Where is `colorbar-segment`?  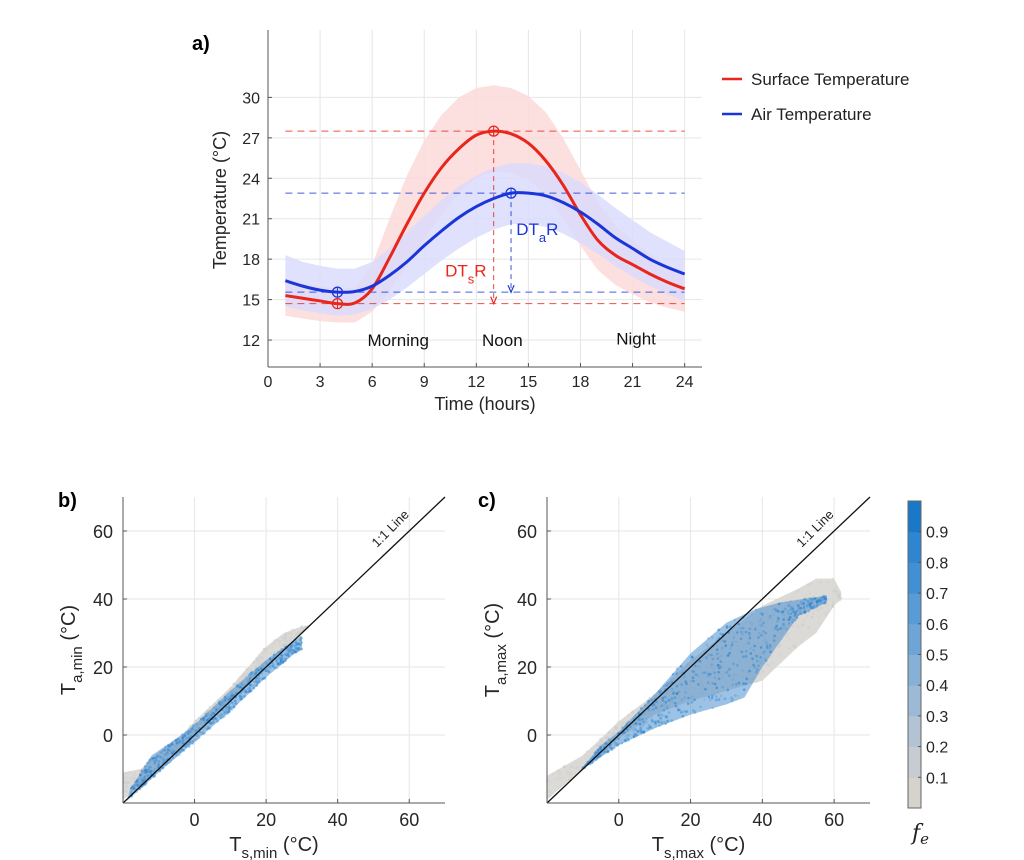
colorbar-segment is located at coordinates (914, 793).